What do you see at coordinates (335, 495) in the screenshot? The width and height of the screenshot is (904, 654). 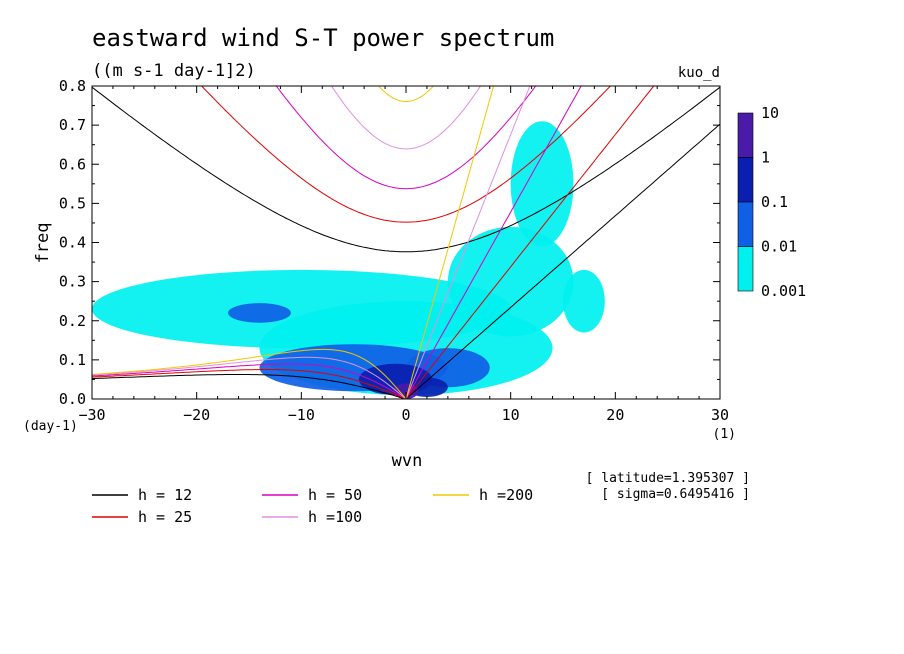 I see `legend-label: h = 50` at bounding box center [335, 495].